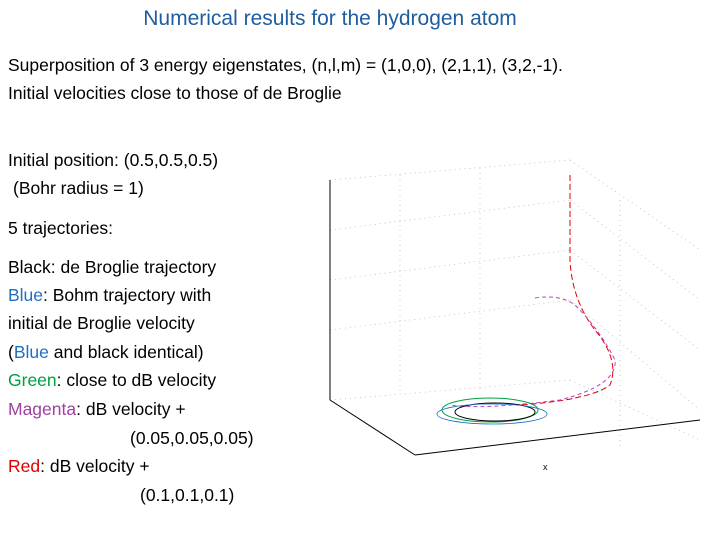  I want to click on legend-name: Green, so click(32, 380).